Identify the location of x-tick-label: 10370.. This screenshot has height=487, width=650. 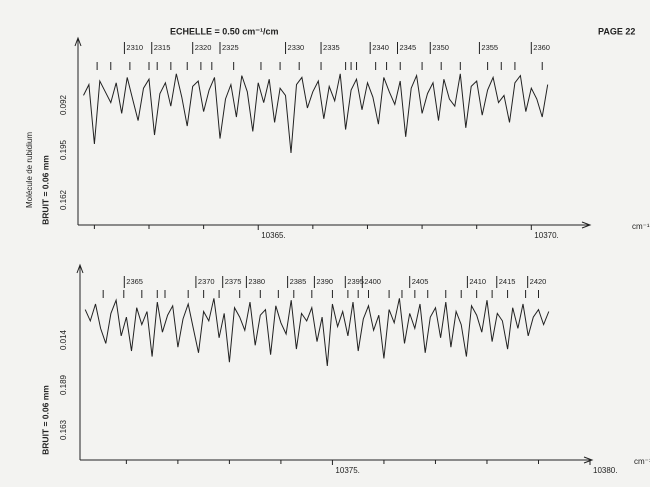
(546, 235).